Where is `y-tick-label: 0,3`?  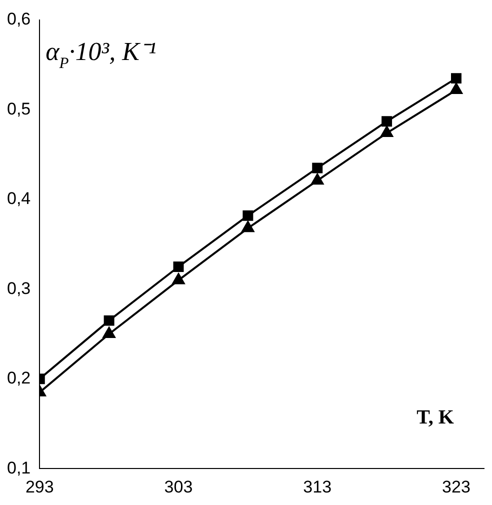 y-tick-label: 0,3 is located at coordinates (18, 288).